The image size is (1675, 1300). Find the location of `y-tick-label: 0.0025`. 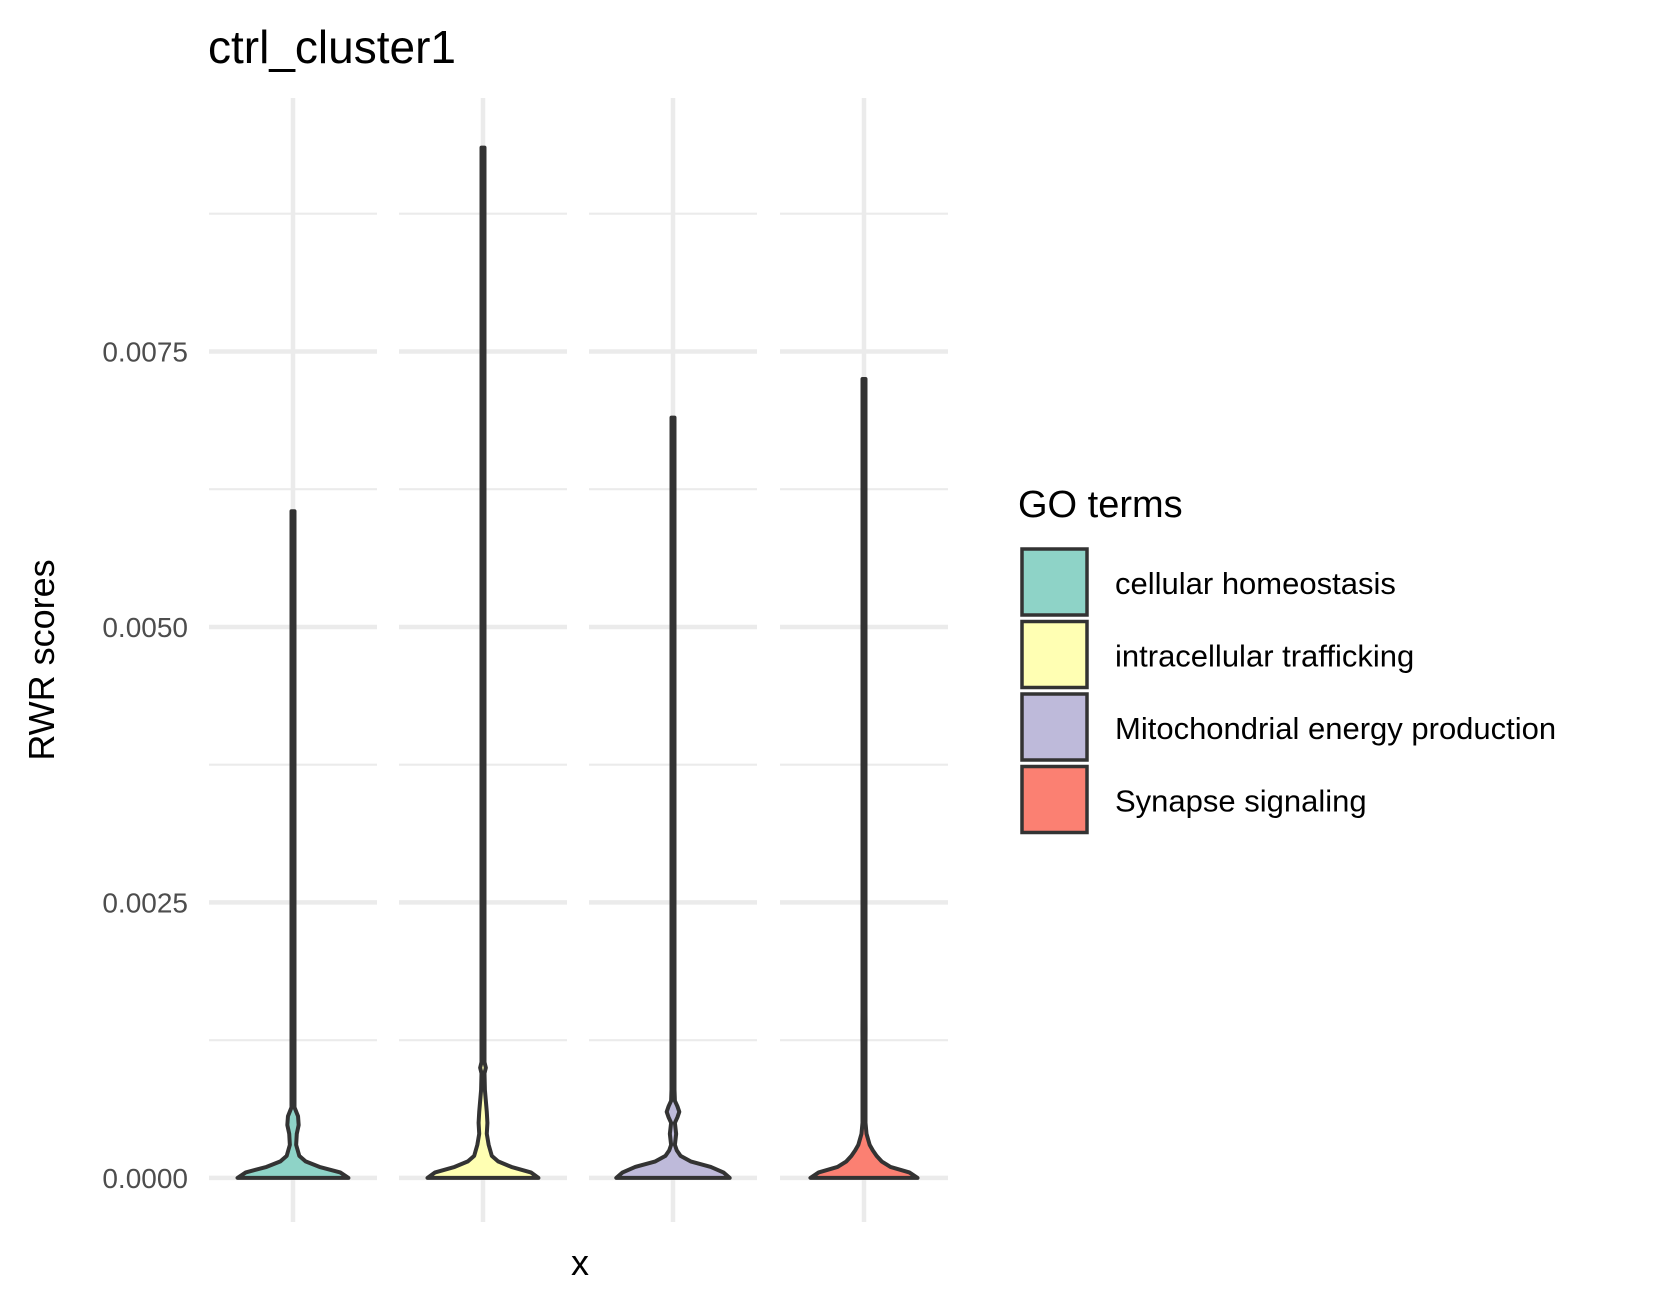

y-tick-label: 0.0025 is located at coordinates (145, 902).